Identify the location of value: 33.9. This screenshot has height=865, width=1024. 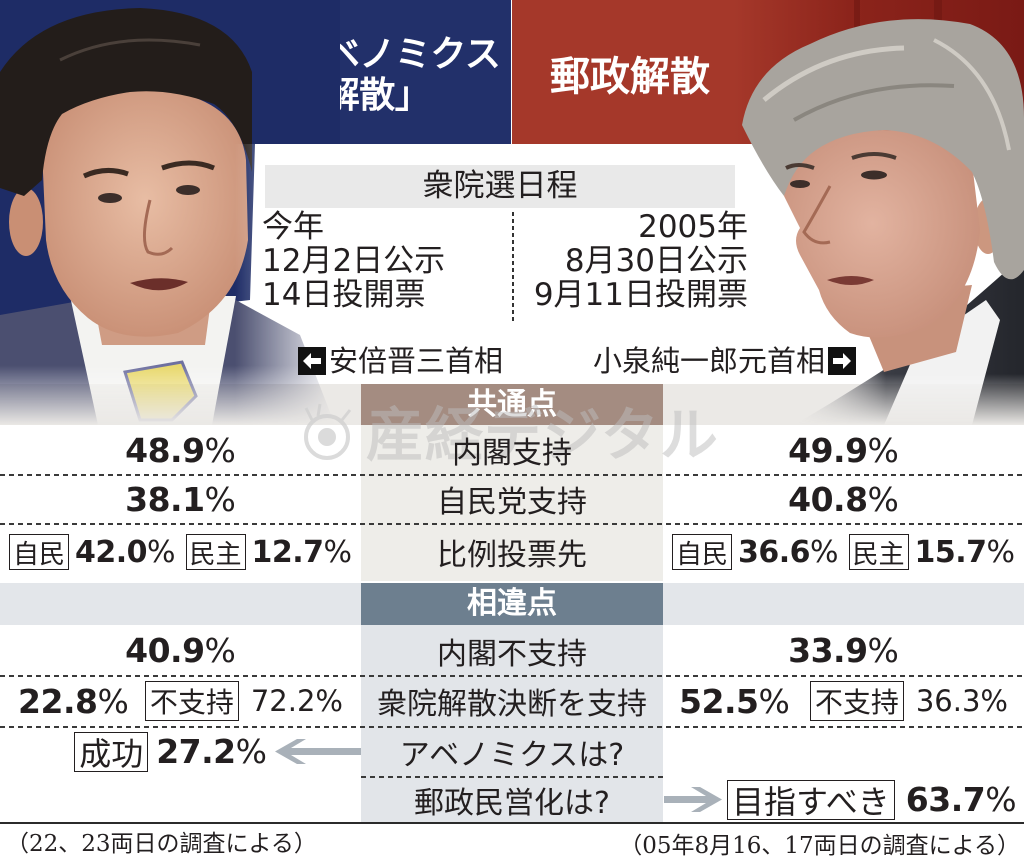
(828, 650).